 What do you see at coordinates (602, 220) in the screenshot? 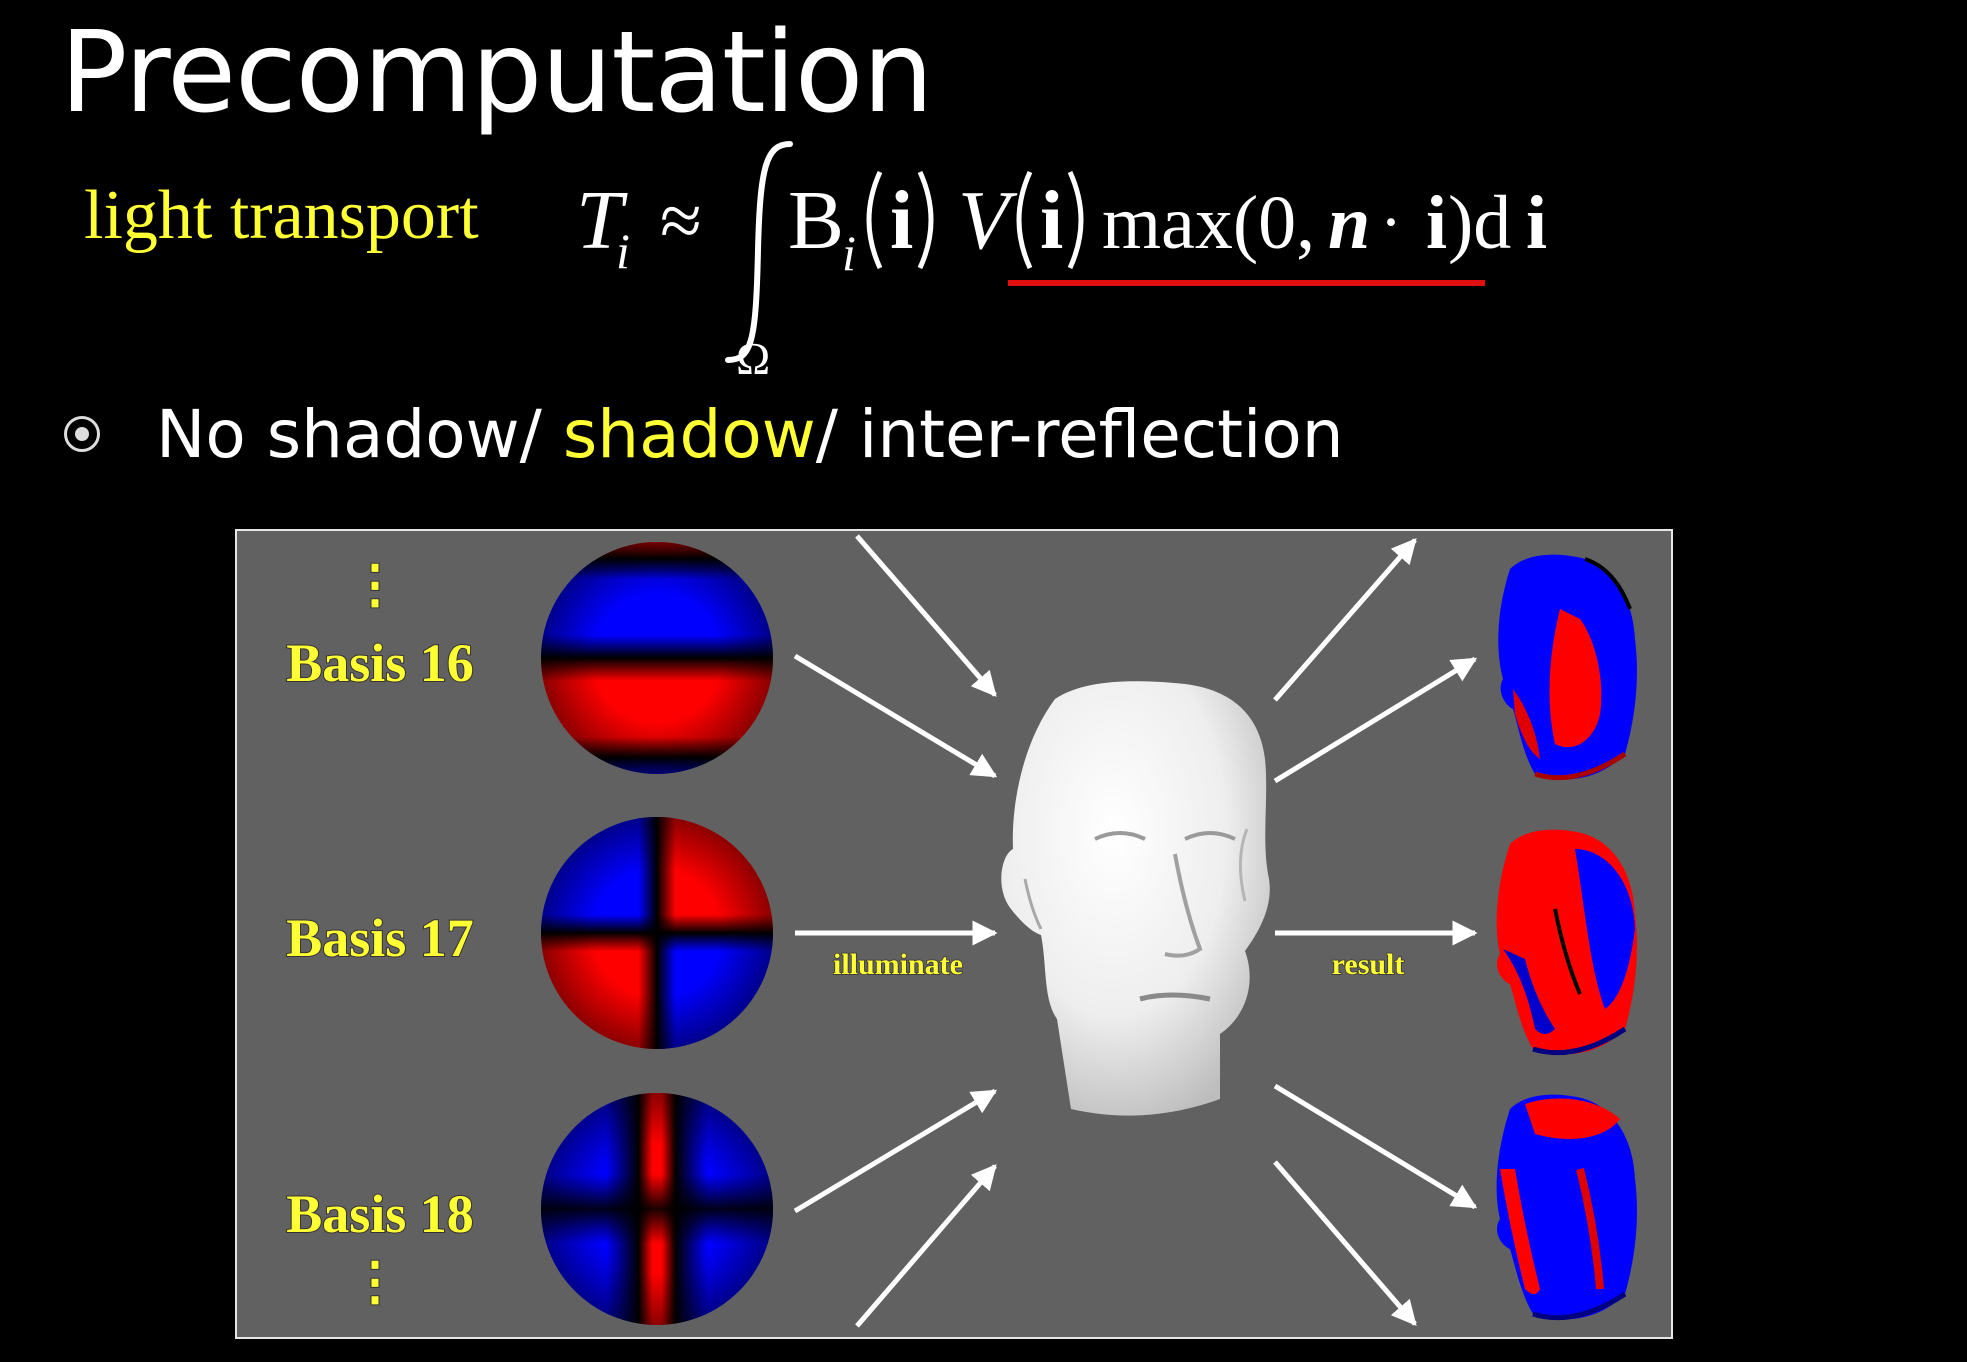
I see `eq-lhs: T` at bounding box center [602, 220].